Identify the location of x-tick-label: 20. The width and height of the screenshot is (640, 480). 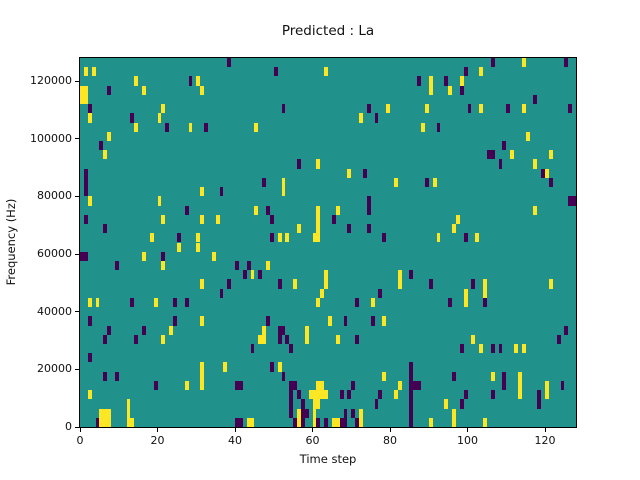
(157, 440).